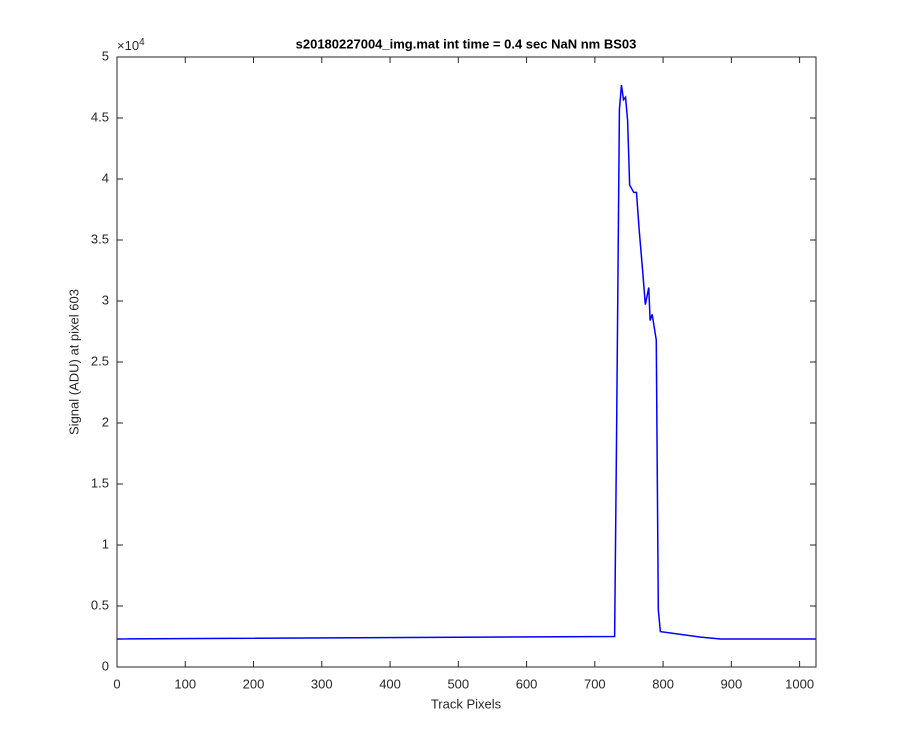  Describe the element at coordinates (105, 177) in the screenshot. I see `y-tick-label: 4` at that location.